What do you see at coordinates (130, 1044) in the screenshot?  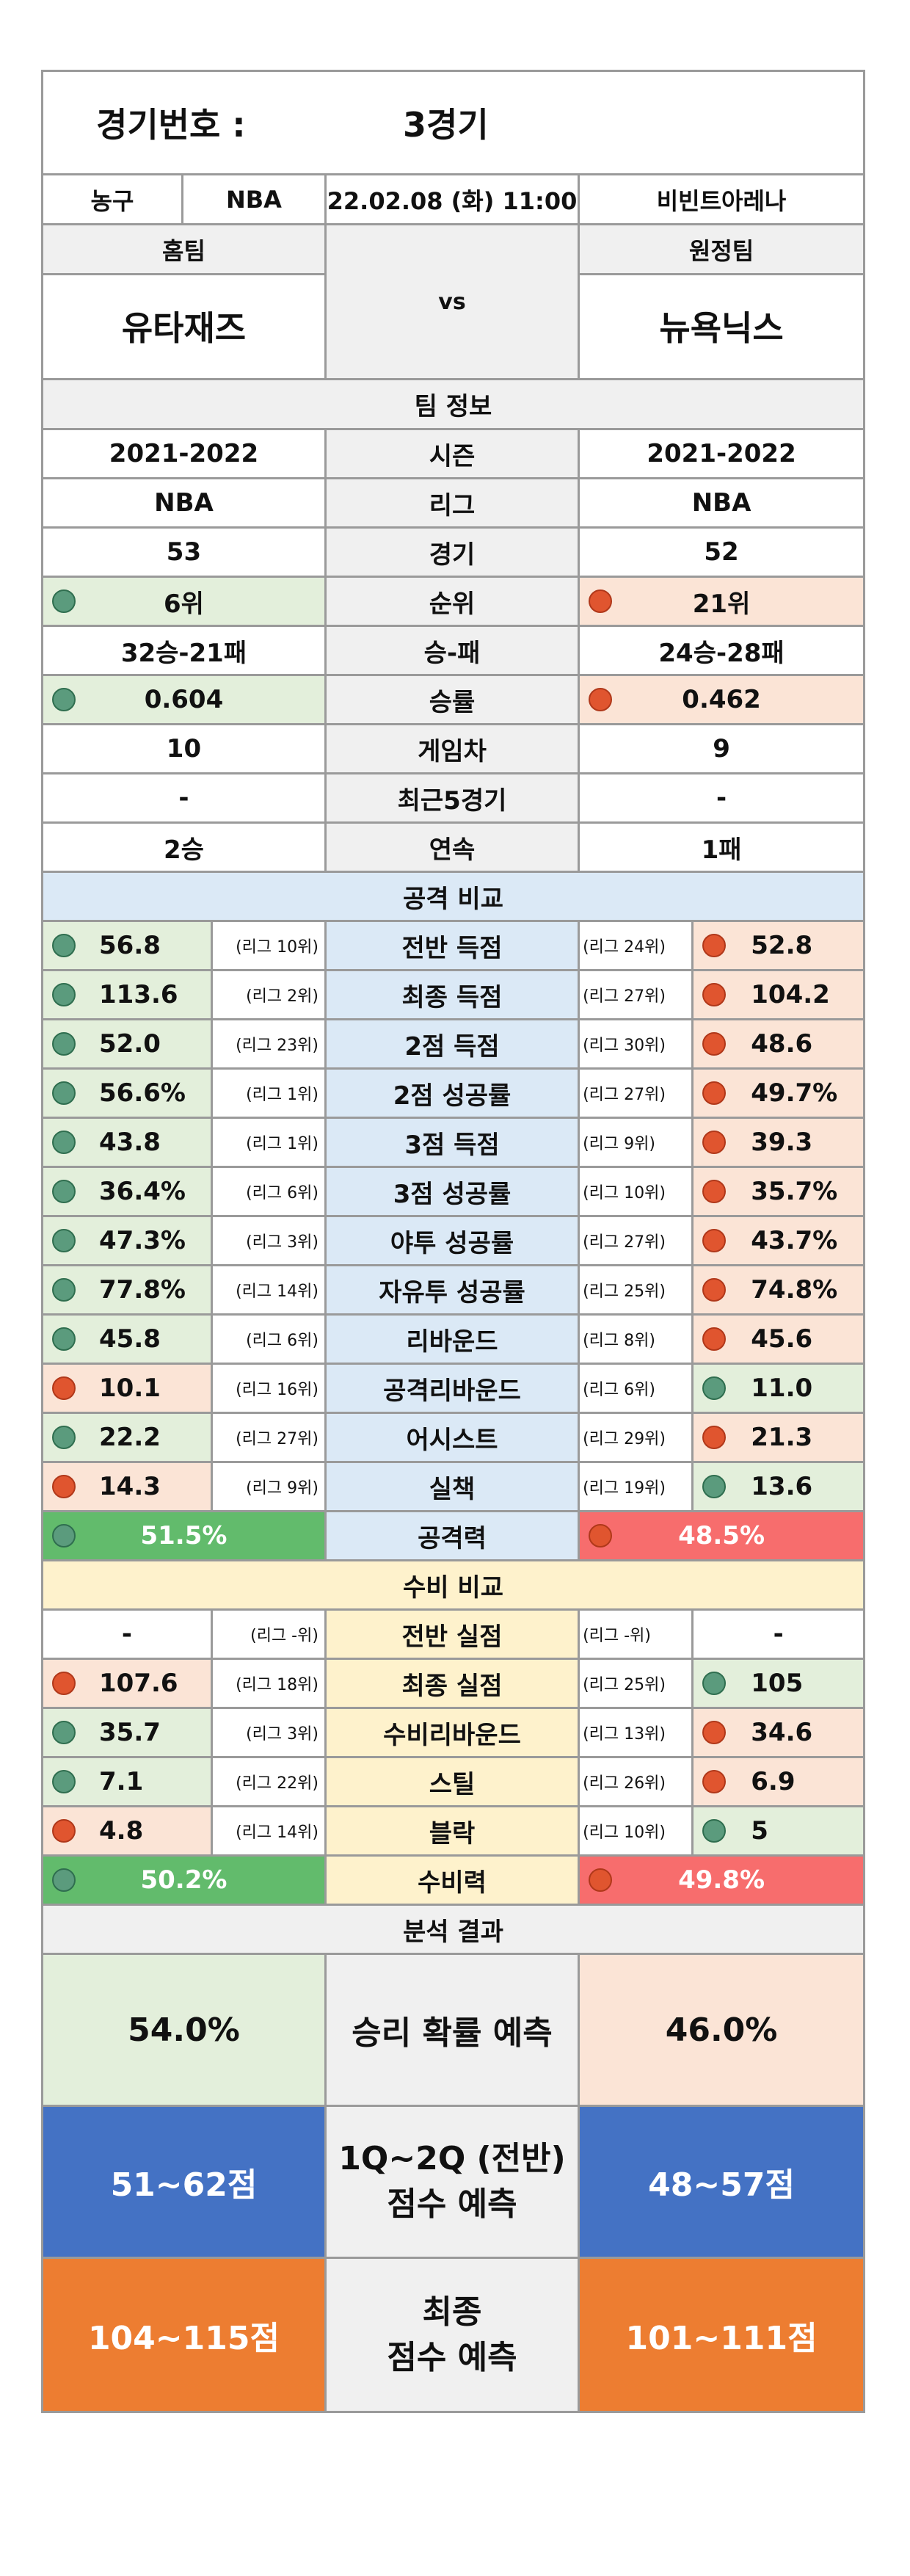 I see `home-stat-value: 52.0` at bounding box center [130, 1044].